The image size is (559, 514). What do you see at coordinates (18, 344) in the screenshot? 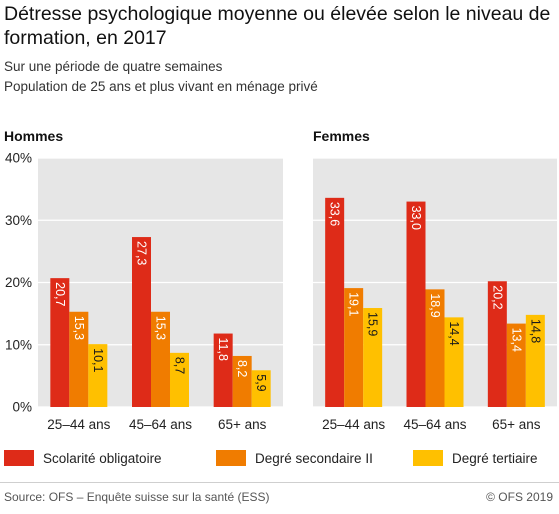
I see `y-tick-label-1: 10%` at bounding box center [18, 344].